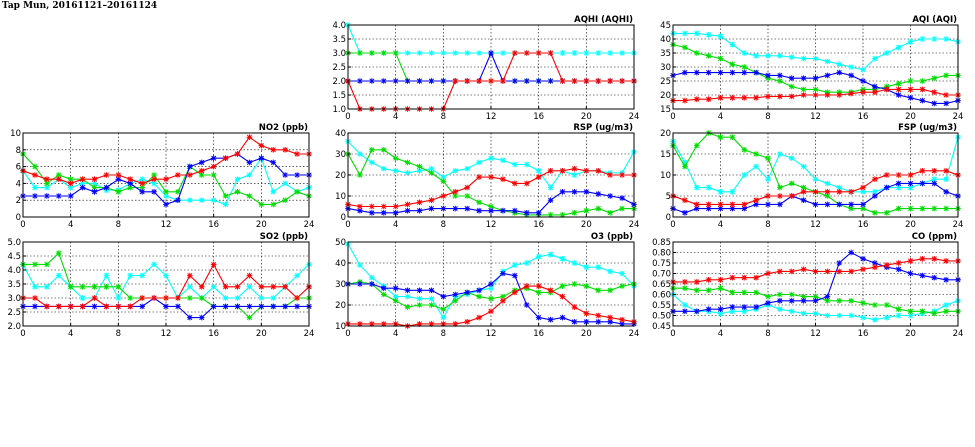 This screenshot has width=975, height=447. What do you see at coordinates (665, 54) in the screenshot?
I see `y-tick-label: 35` at bounding box center [665, 54].